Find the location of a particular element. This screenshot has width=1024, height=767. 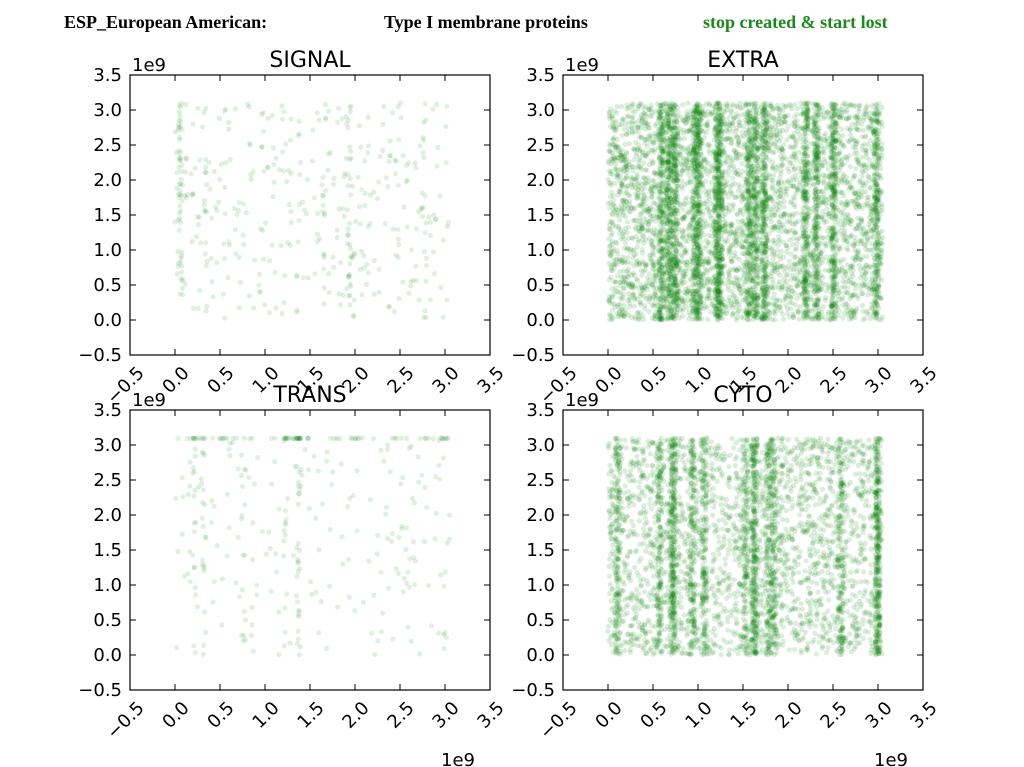

x-tick-label: 3.5 is located at coordinates (490, 380).